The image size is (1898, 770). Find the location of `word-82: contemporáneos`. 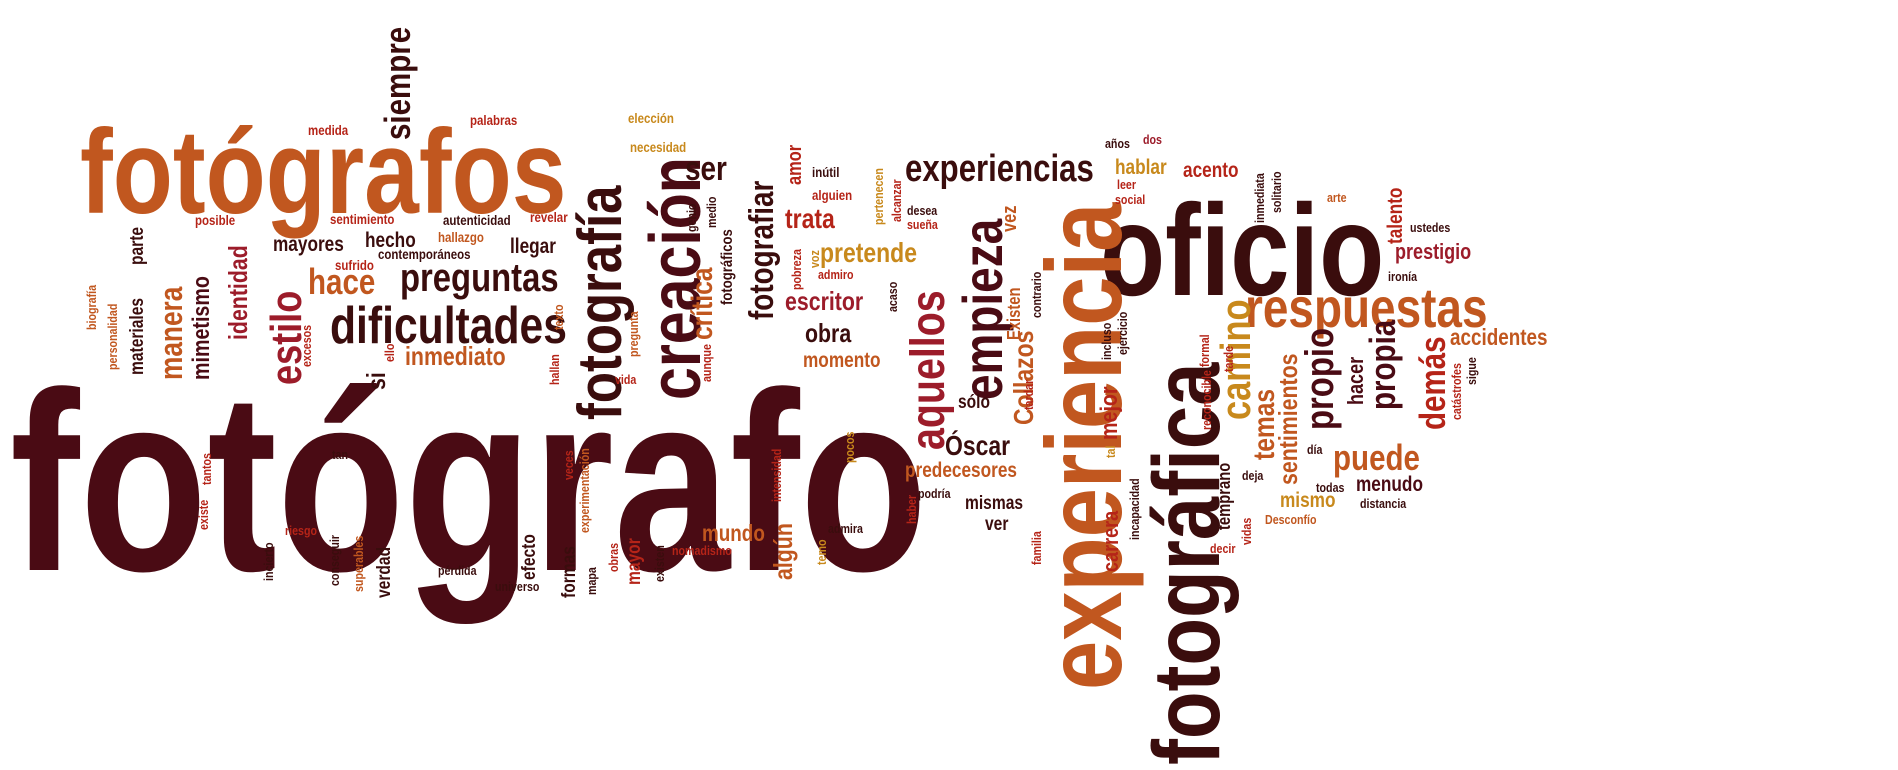

word-82: contemporáneos is located at coordinates (424, 254).